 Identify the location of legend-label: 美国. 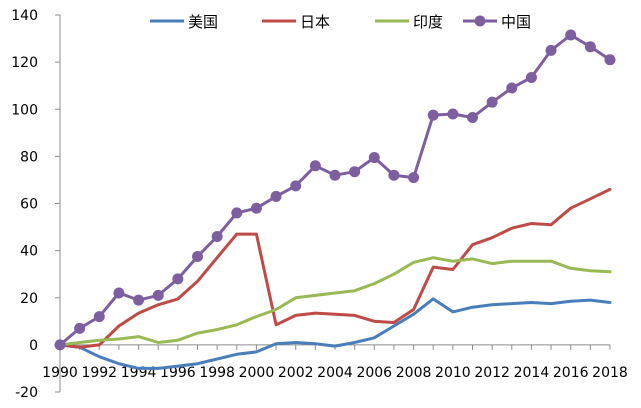
(203, 22).